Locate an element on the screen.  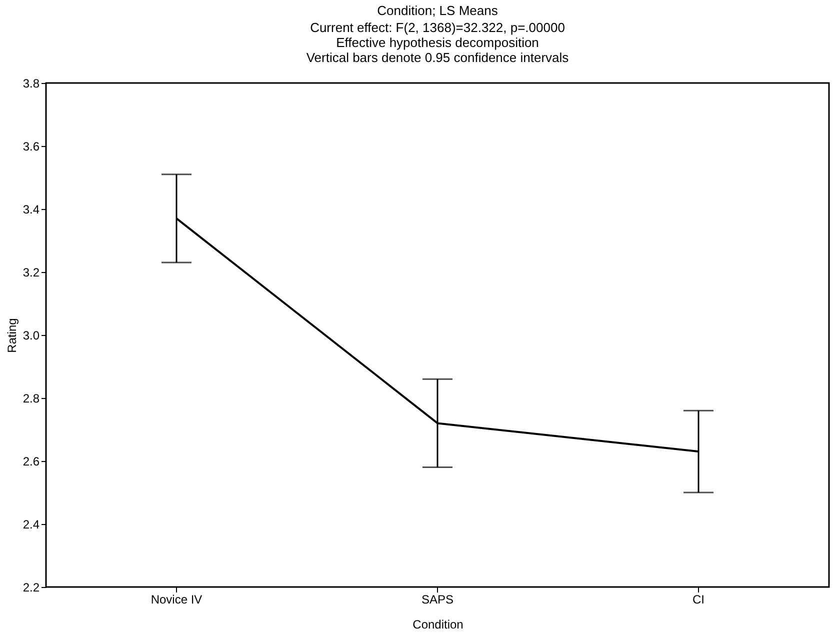
y-tick-label: 3.8 is located at coordinates (31, 83).